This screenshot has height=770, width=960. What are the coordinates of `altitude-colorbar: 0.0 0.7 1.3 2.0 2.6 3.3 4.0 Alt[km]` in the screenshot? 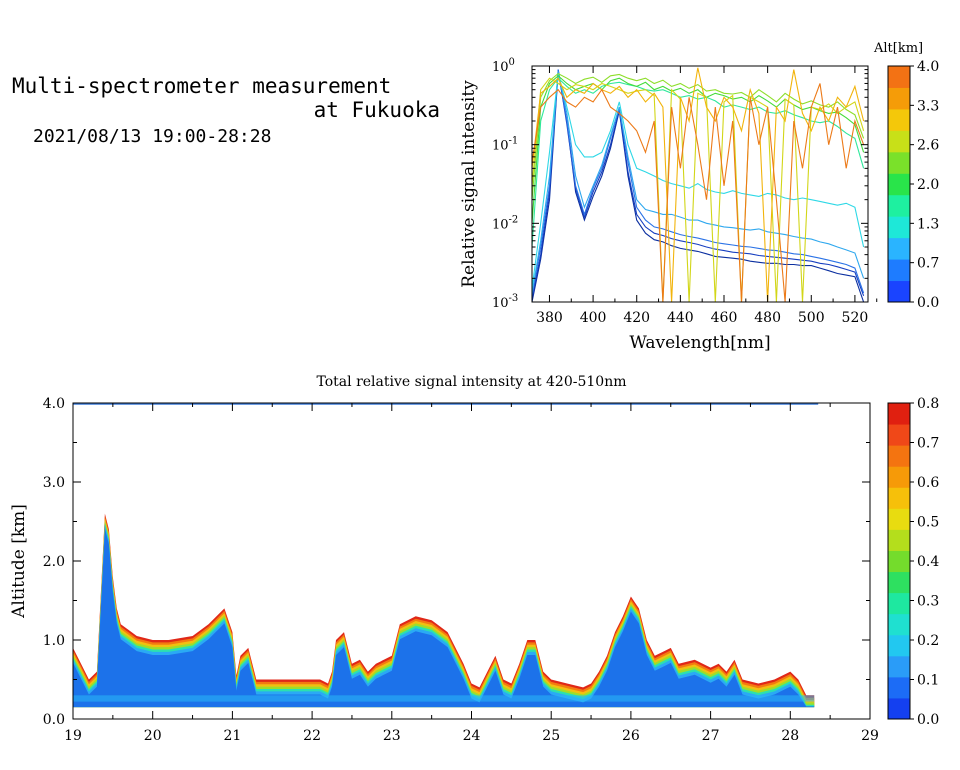 It's located at (906, 176).